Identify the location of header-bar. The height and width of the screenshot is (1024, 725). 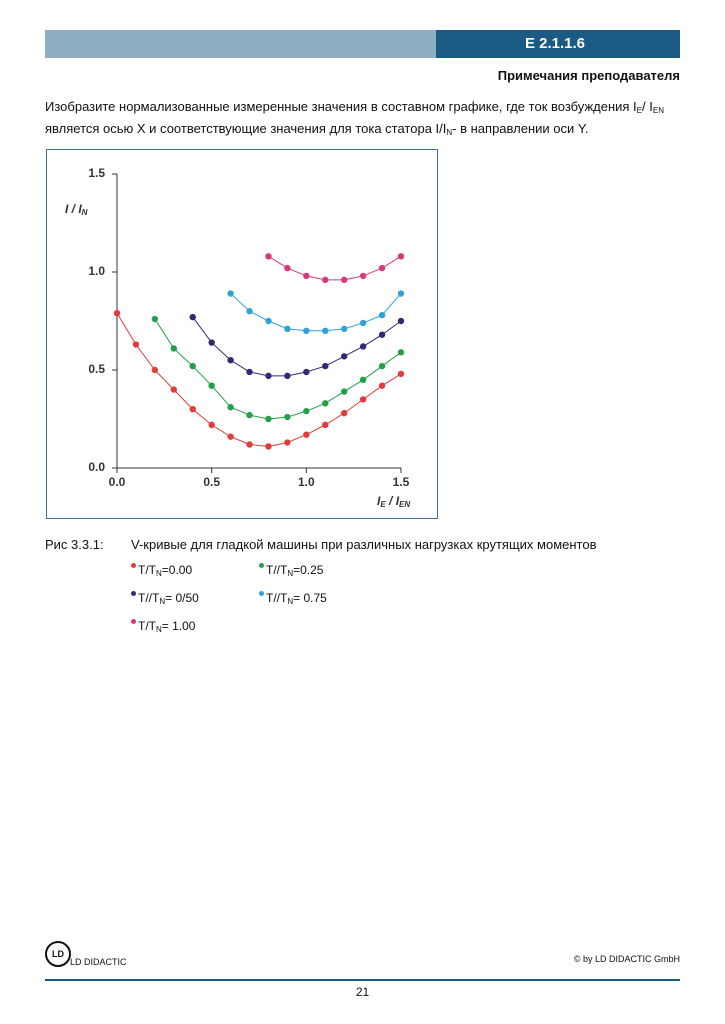
(240, 44).